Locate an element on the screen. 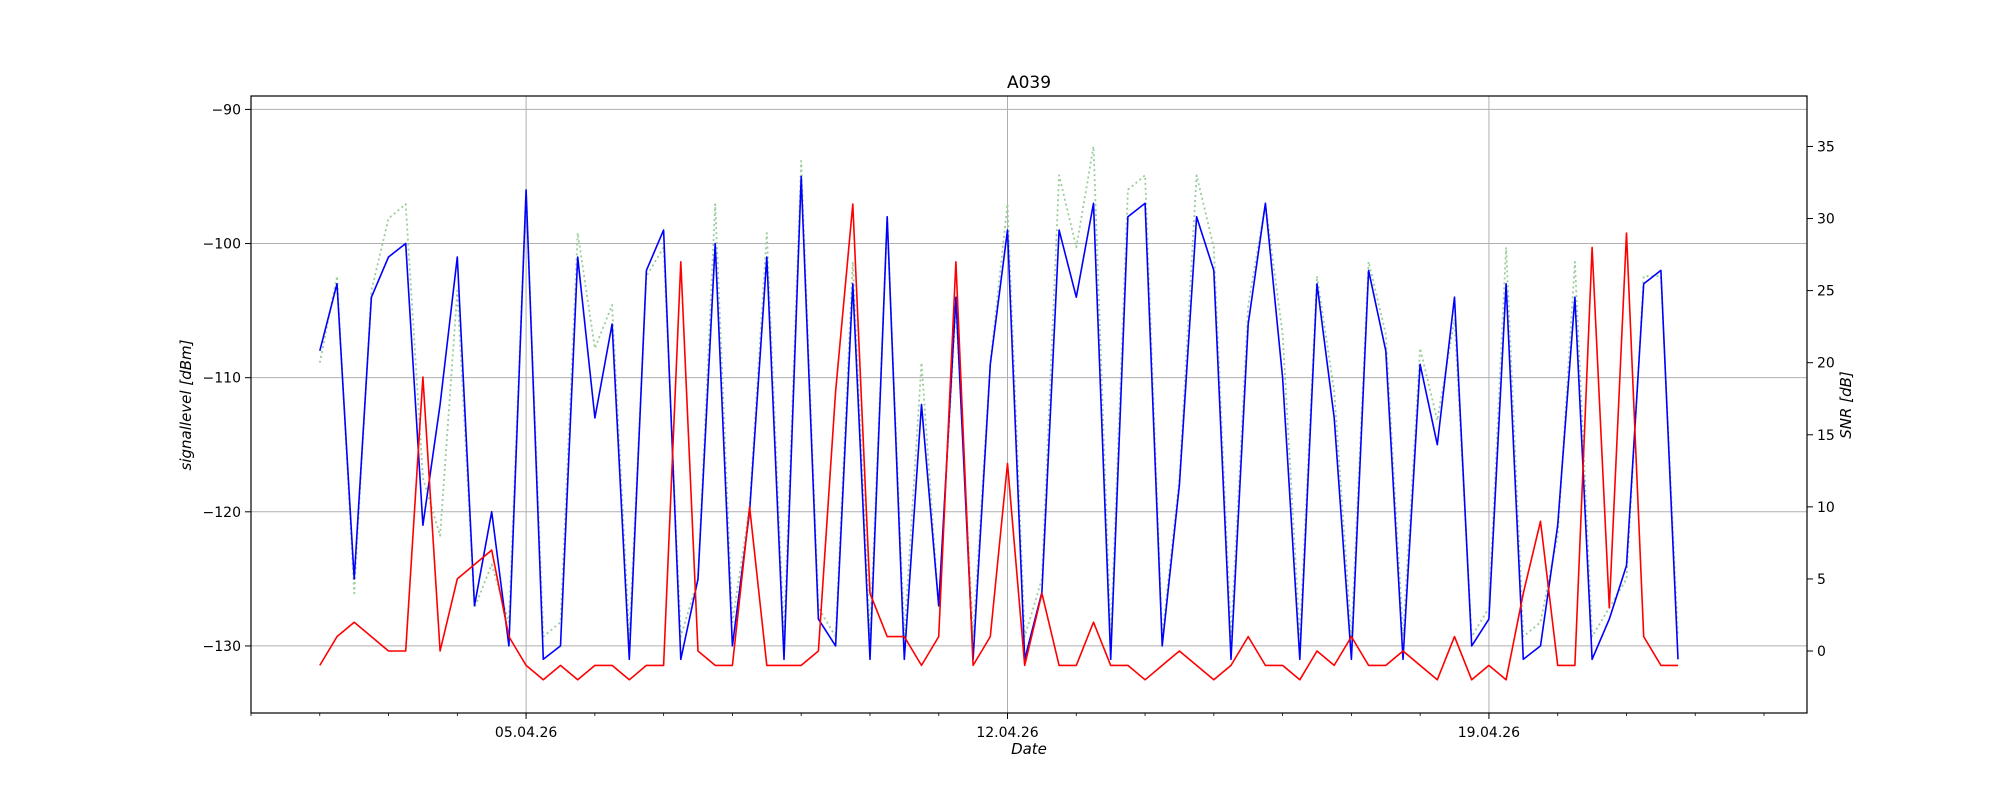  y-left-tick-label: −100 is located at coordinates (222, 245).